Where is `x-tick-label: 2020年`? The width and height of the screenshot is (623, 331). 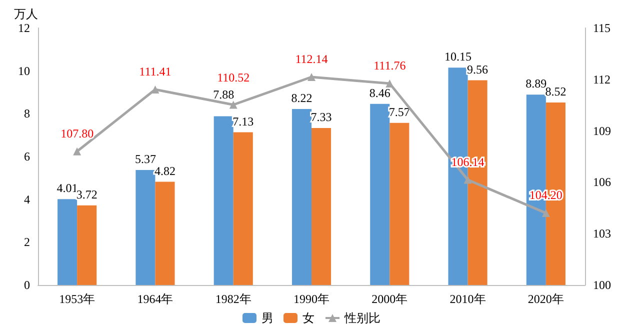 x-tick-label: 2020年 is located at coordinates (546, 299).